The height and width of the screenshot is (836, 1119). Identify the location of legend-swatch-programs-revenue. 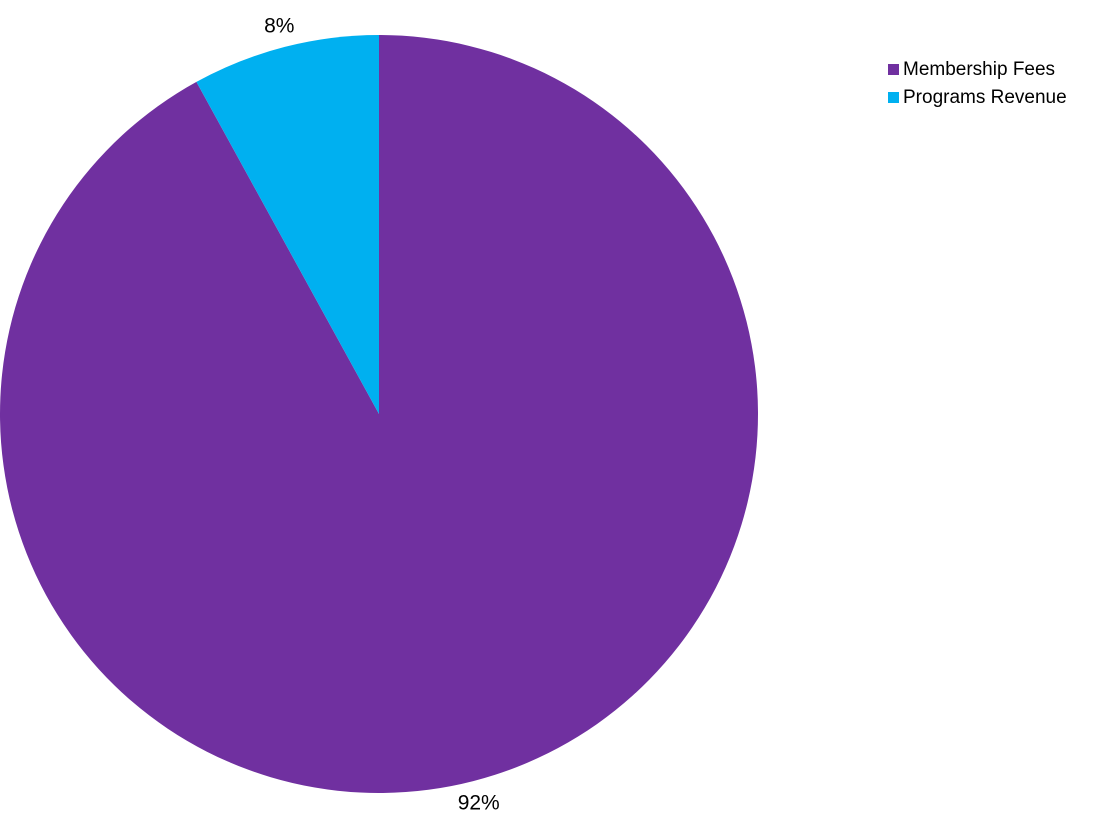
(893, 97).